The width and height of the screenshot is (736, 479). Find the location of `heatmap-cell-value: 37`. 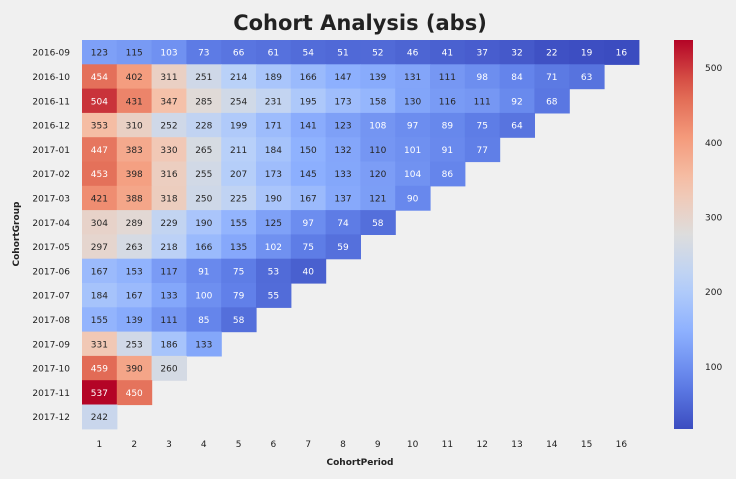

heatmap-cell-value: 37 is located at coordinates (481, 54).